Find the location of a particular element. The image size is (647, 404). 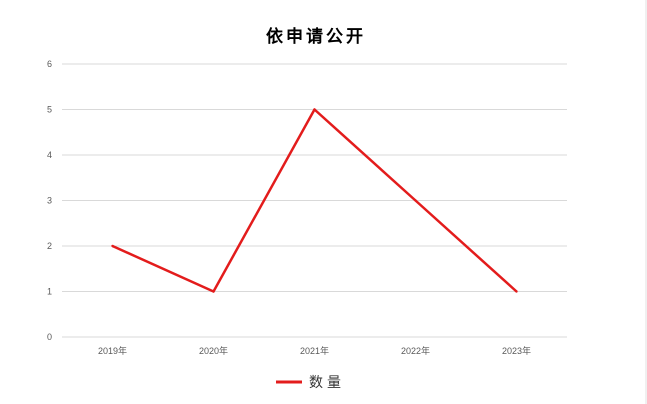

y-tick-label: 2 is located at coordinates (49, 246).